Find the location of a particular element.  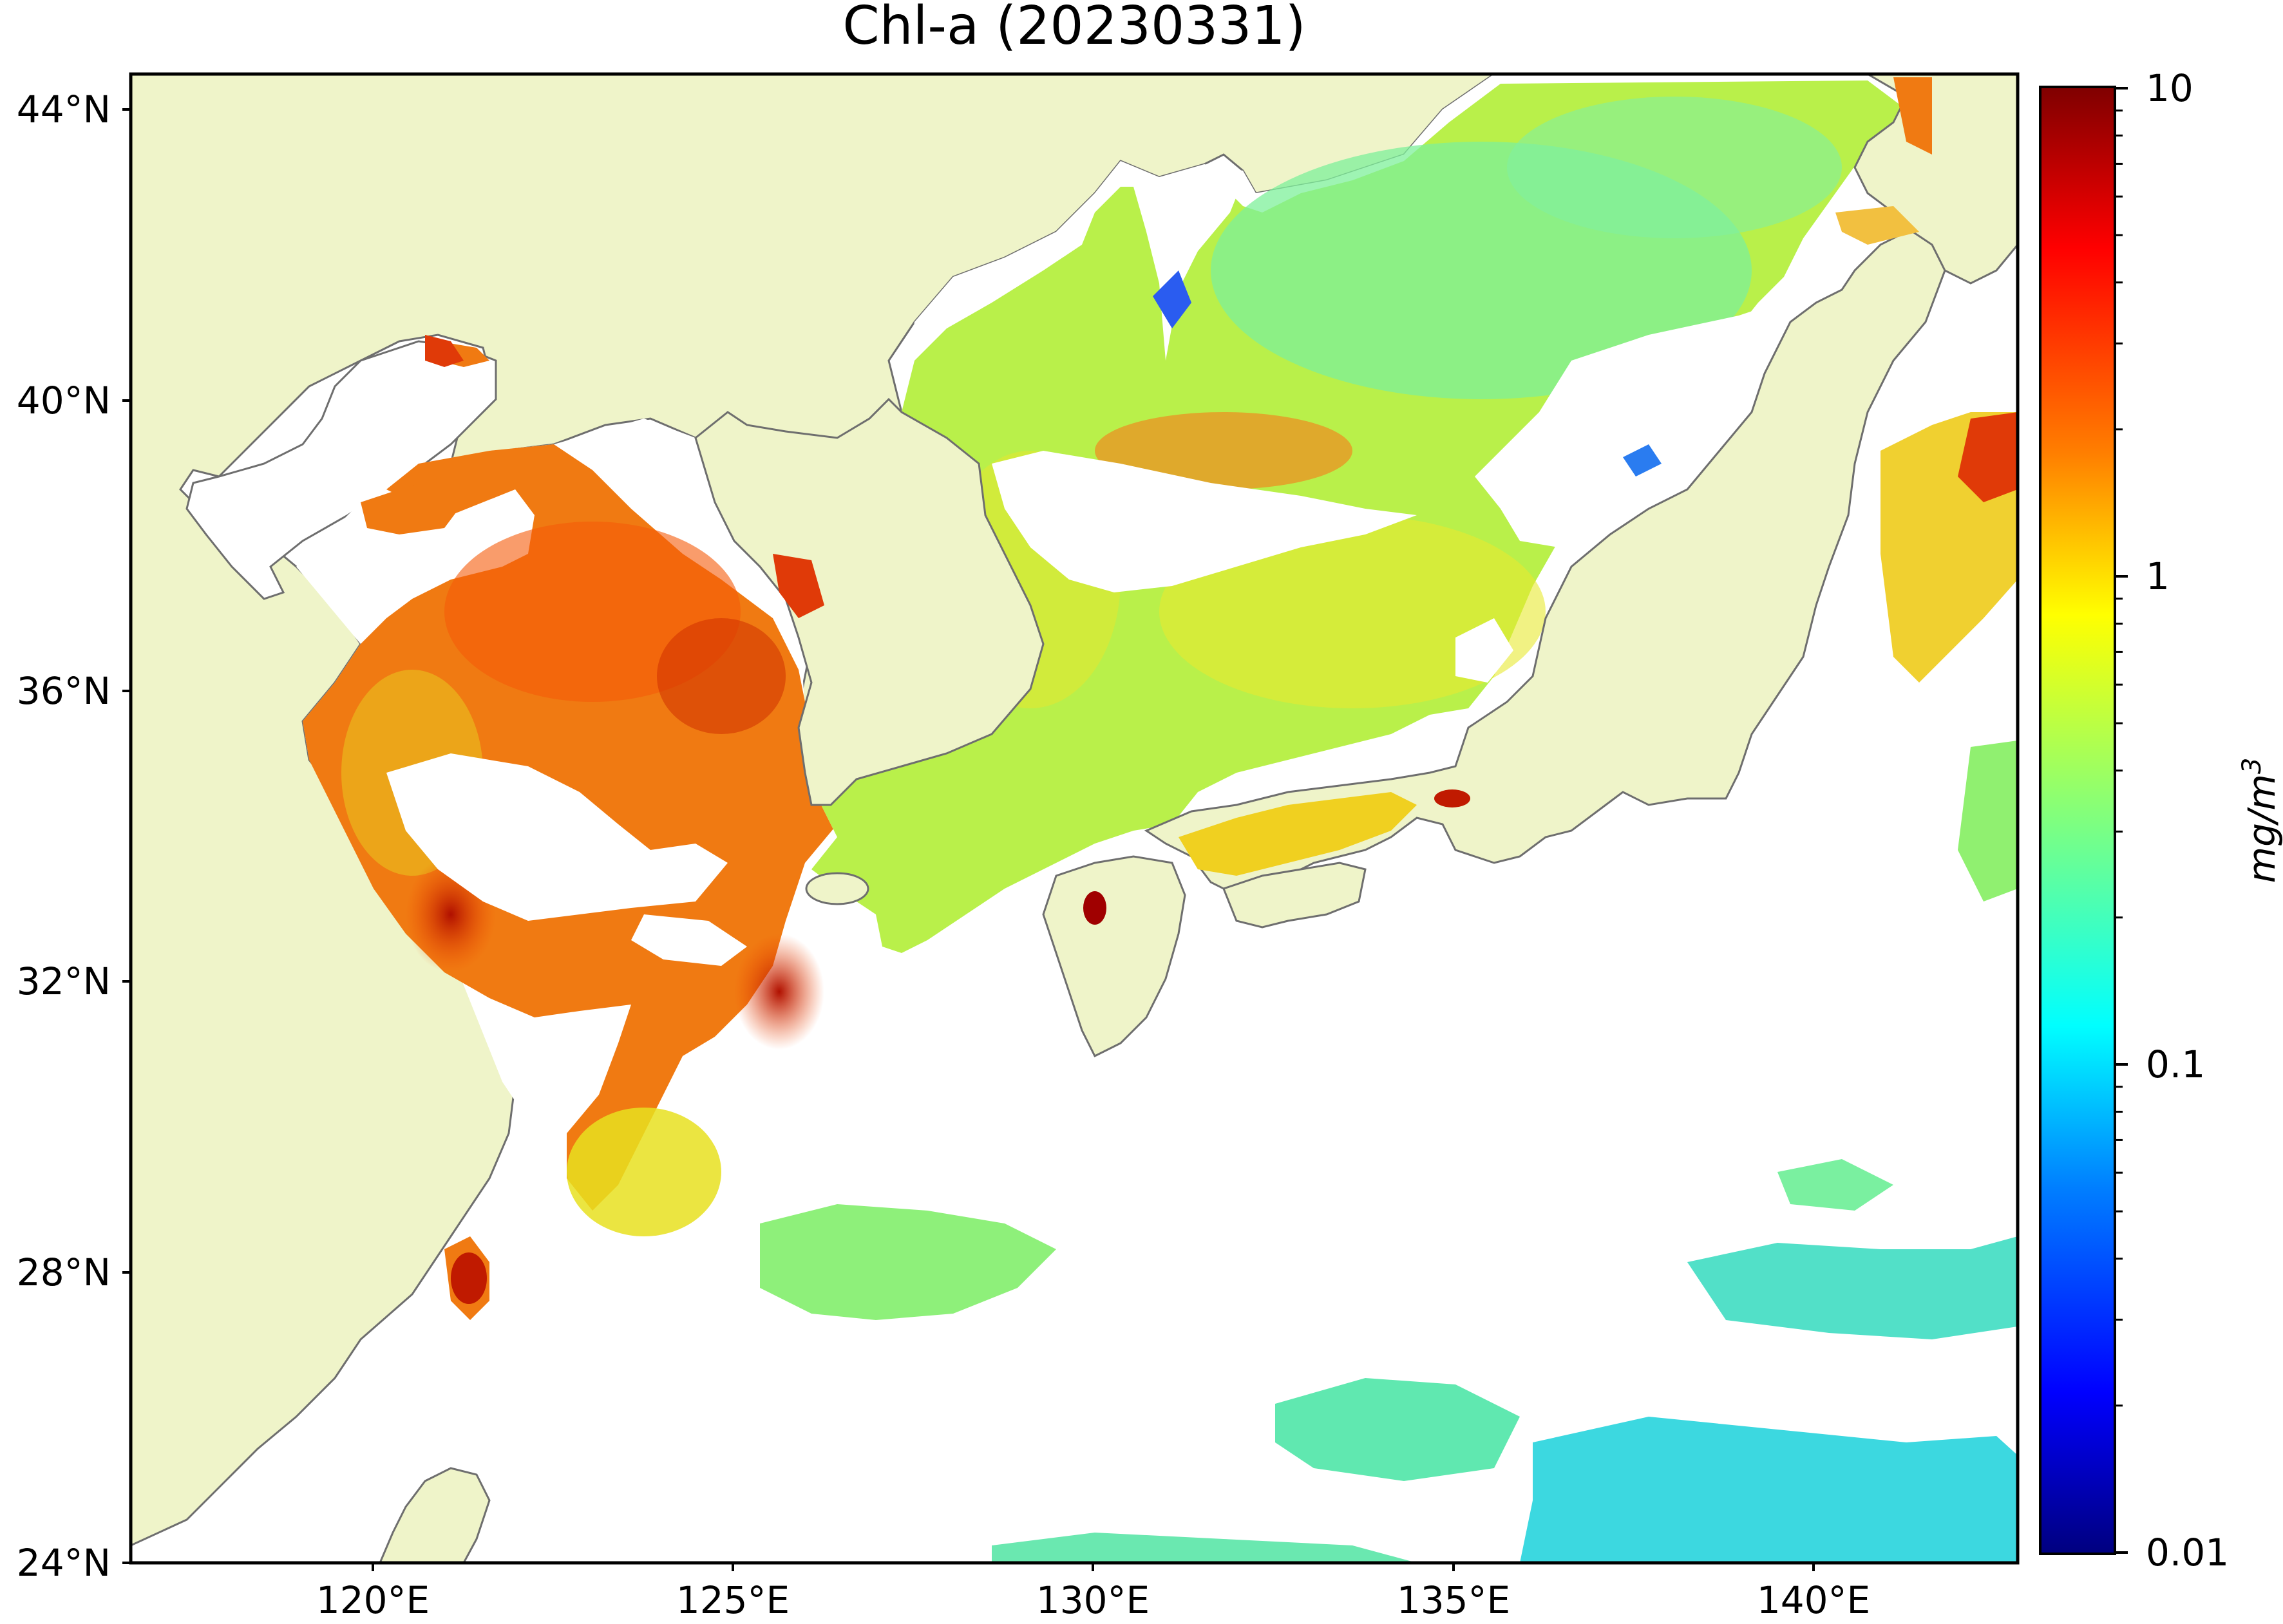

map-title: Chl-a (20230331) is located at coordinates (1073, 29).